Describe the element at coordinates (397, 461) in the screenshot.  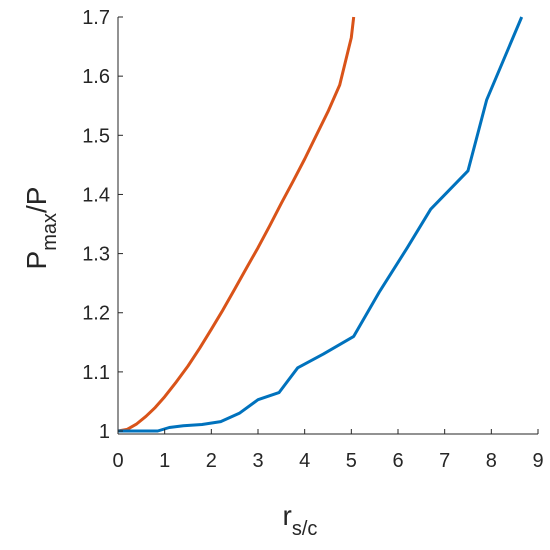
I see `x-tick-label: 6` at that location.